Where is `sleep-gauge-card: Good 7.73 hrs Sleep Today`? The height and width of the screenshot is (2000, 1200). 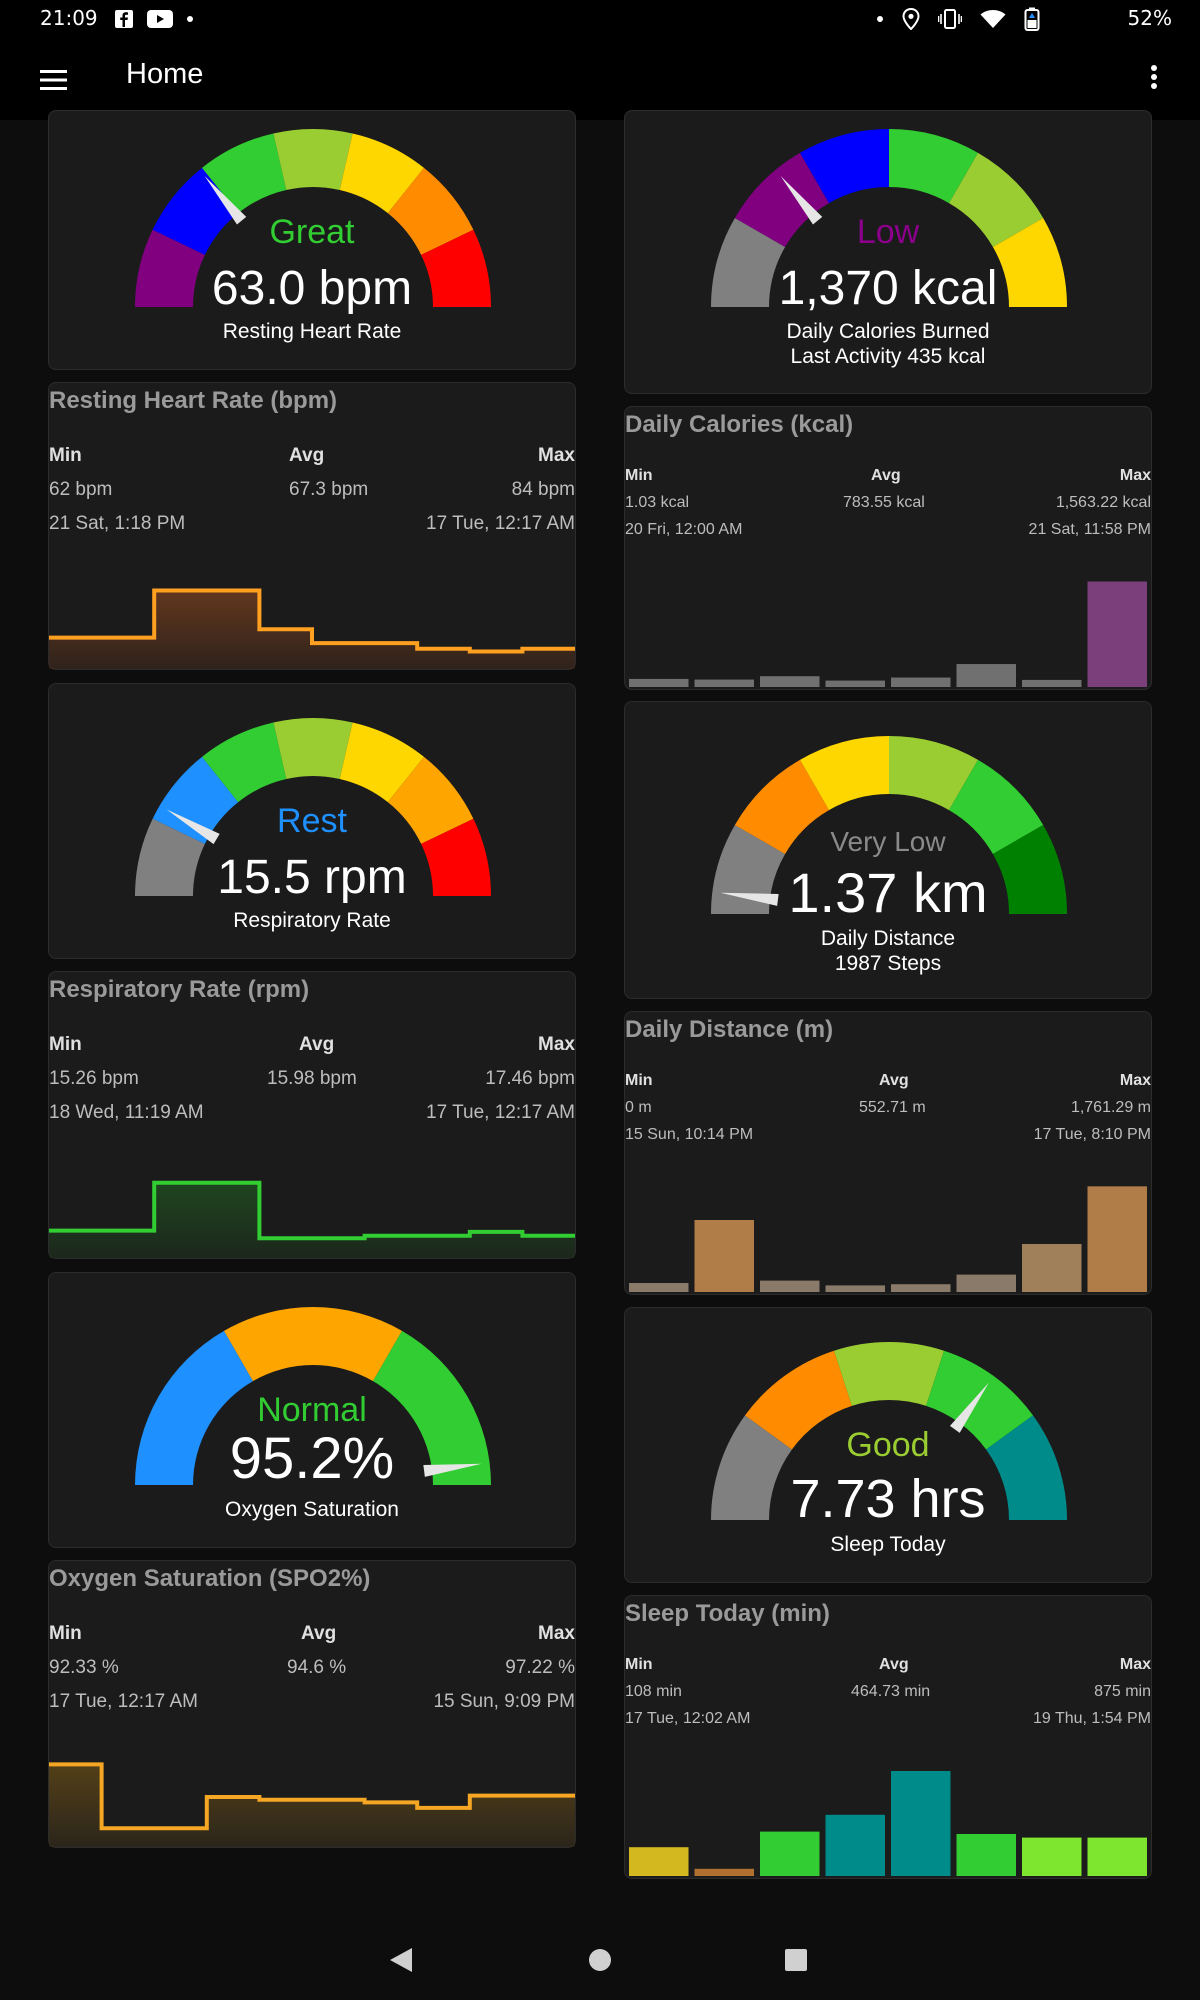
sleep-gauge-card: Good 7.73 hrs Sleep Today is located at coordinates (888, 1445).